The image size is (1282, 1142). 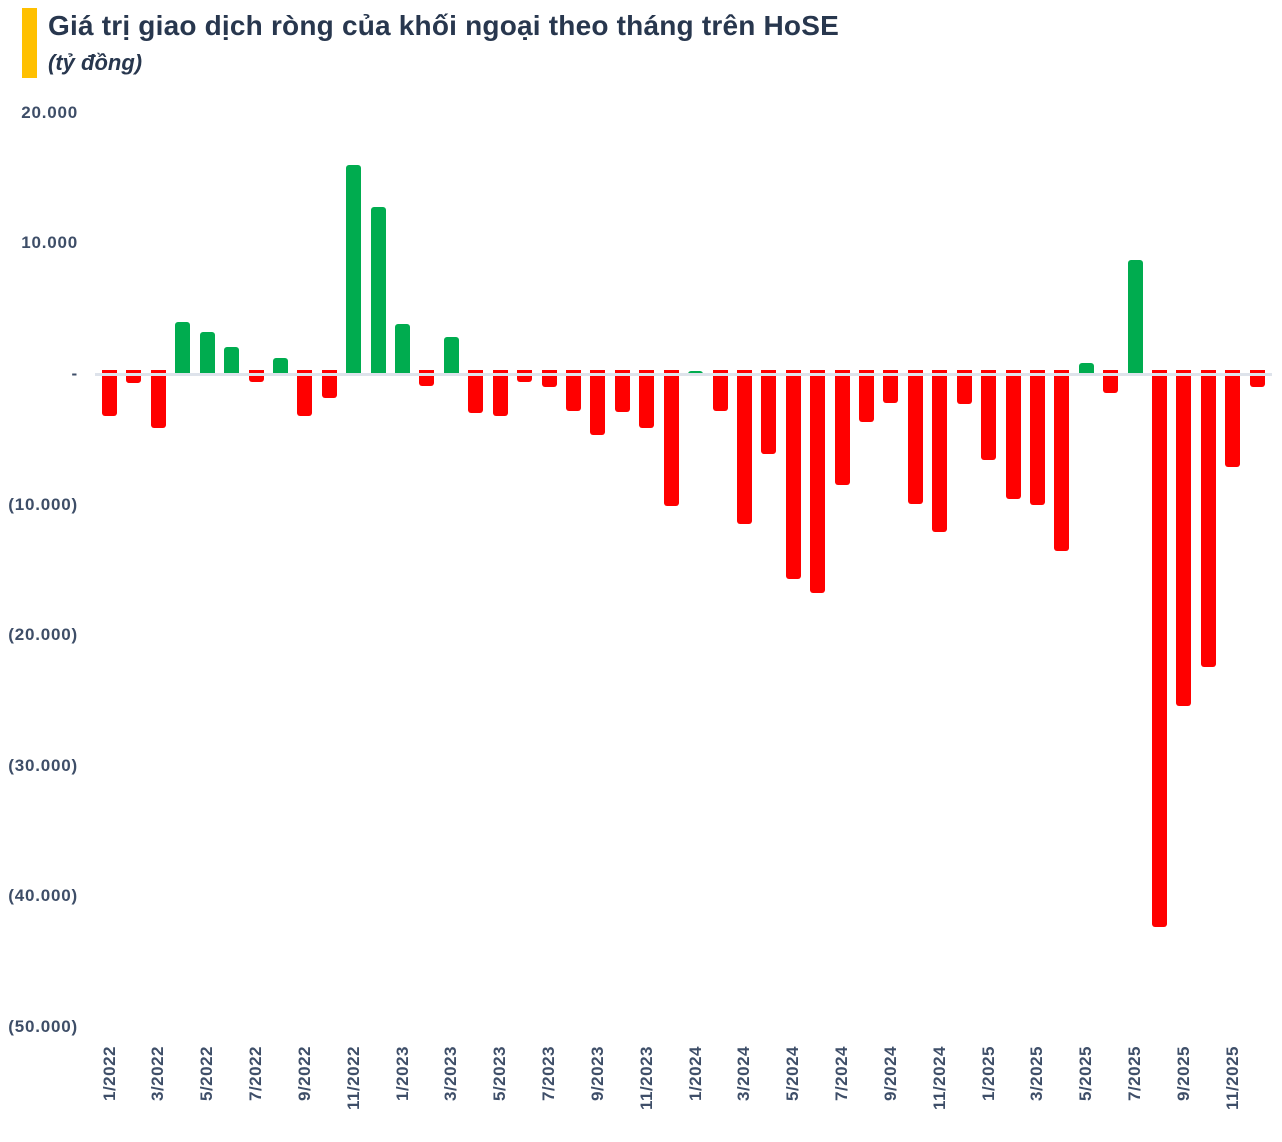 What do you see at coordinates (744, 1073) in the screenshot?
I see `x-tick-label: 3/2024` at bounding box center [744, 1073].